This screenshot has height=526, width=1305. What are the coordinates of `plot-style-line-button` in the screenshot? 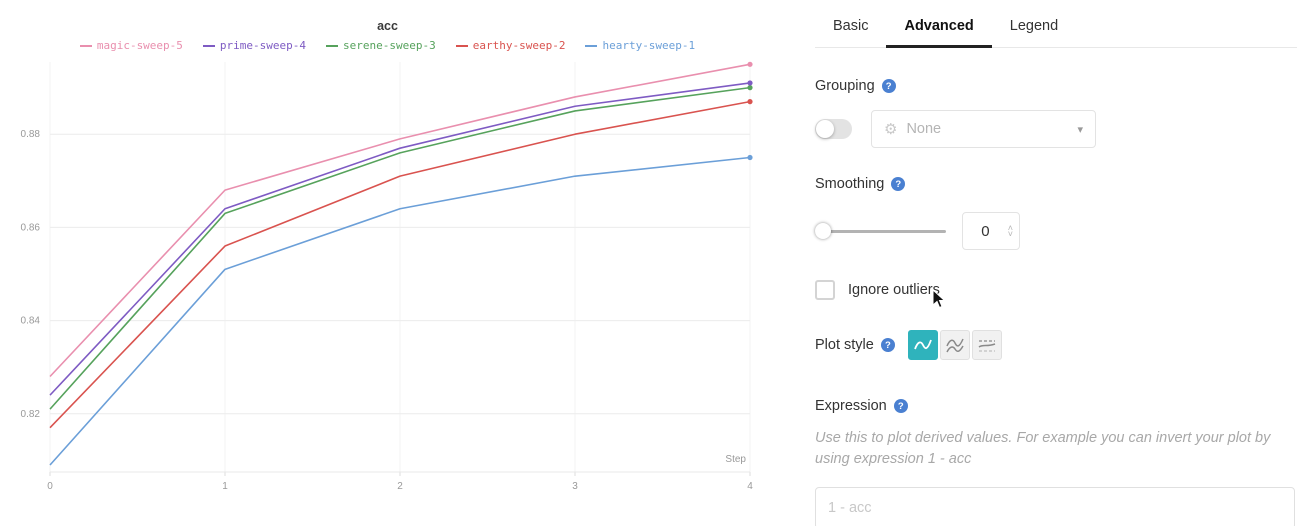 It's located at (922, 345).